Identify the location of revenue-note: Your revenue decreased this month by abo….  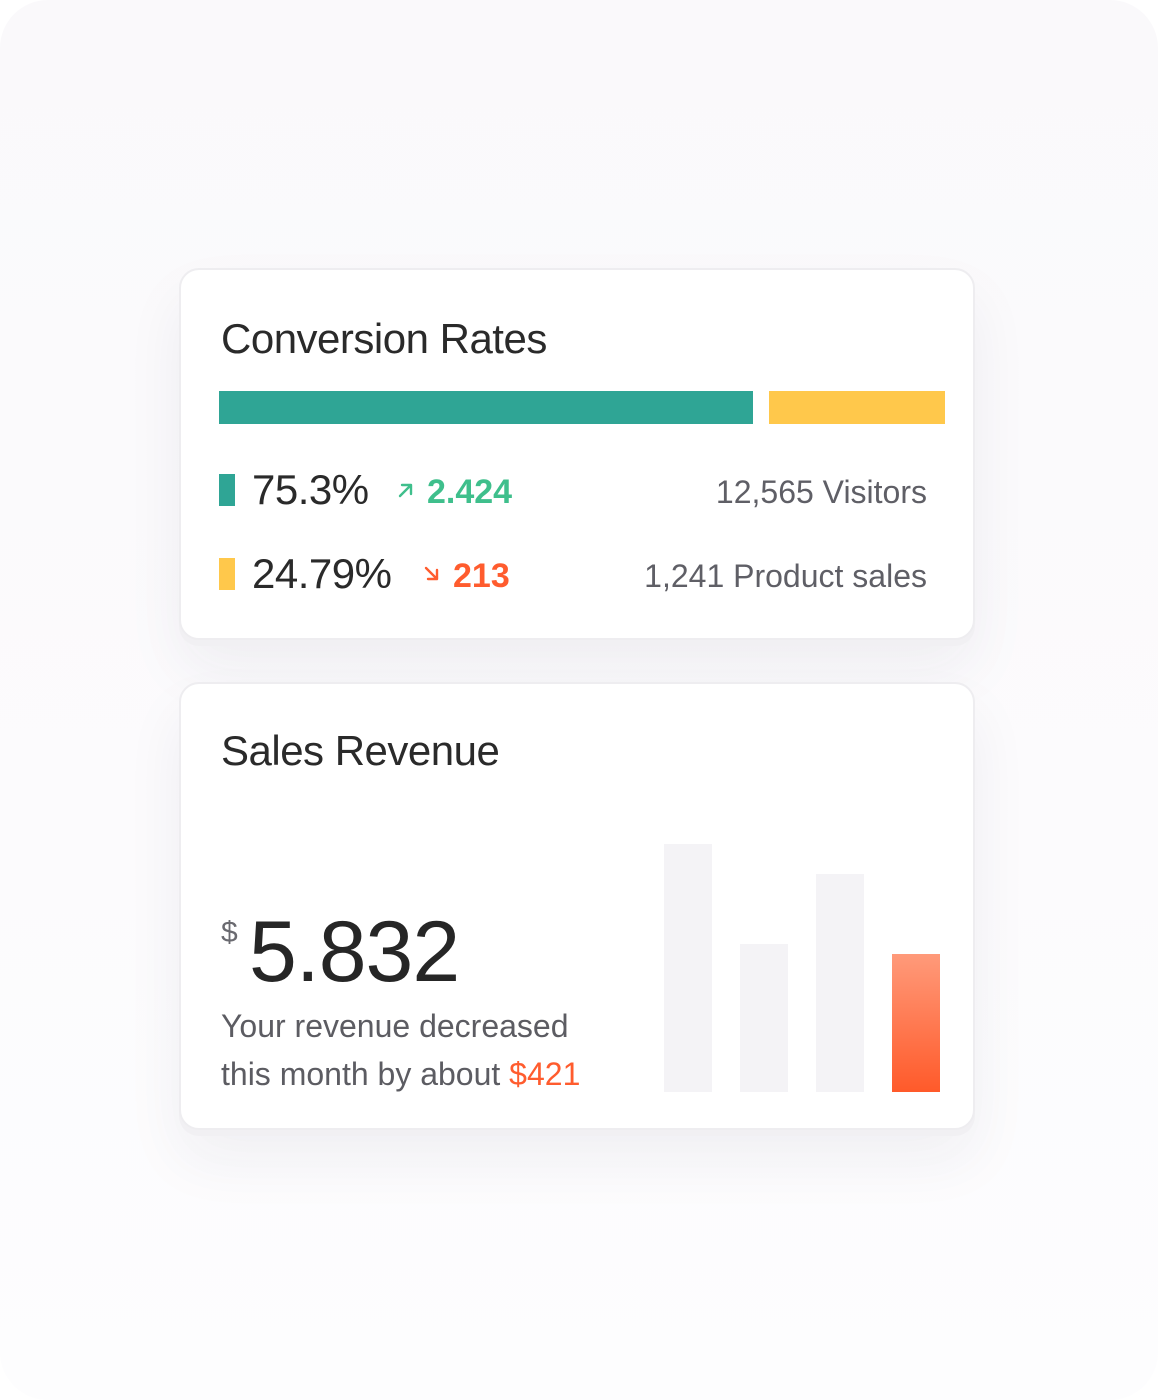
(431, 1050).